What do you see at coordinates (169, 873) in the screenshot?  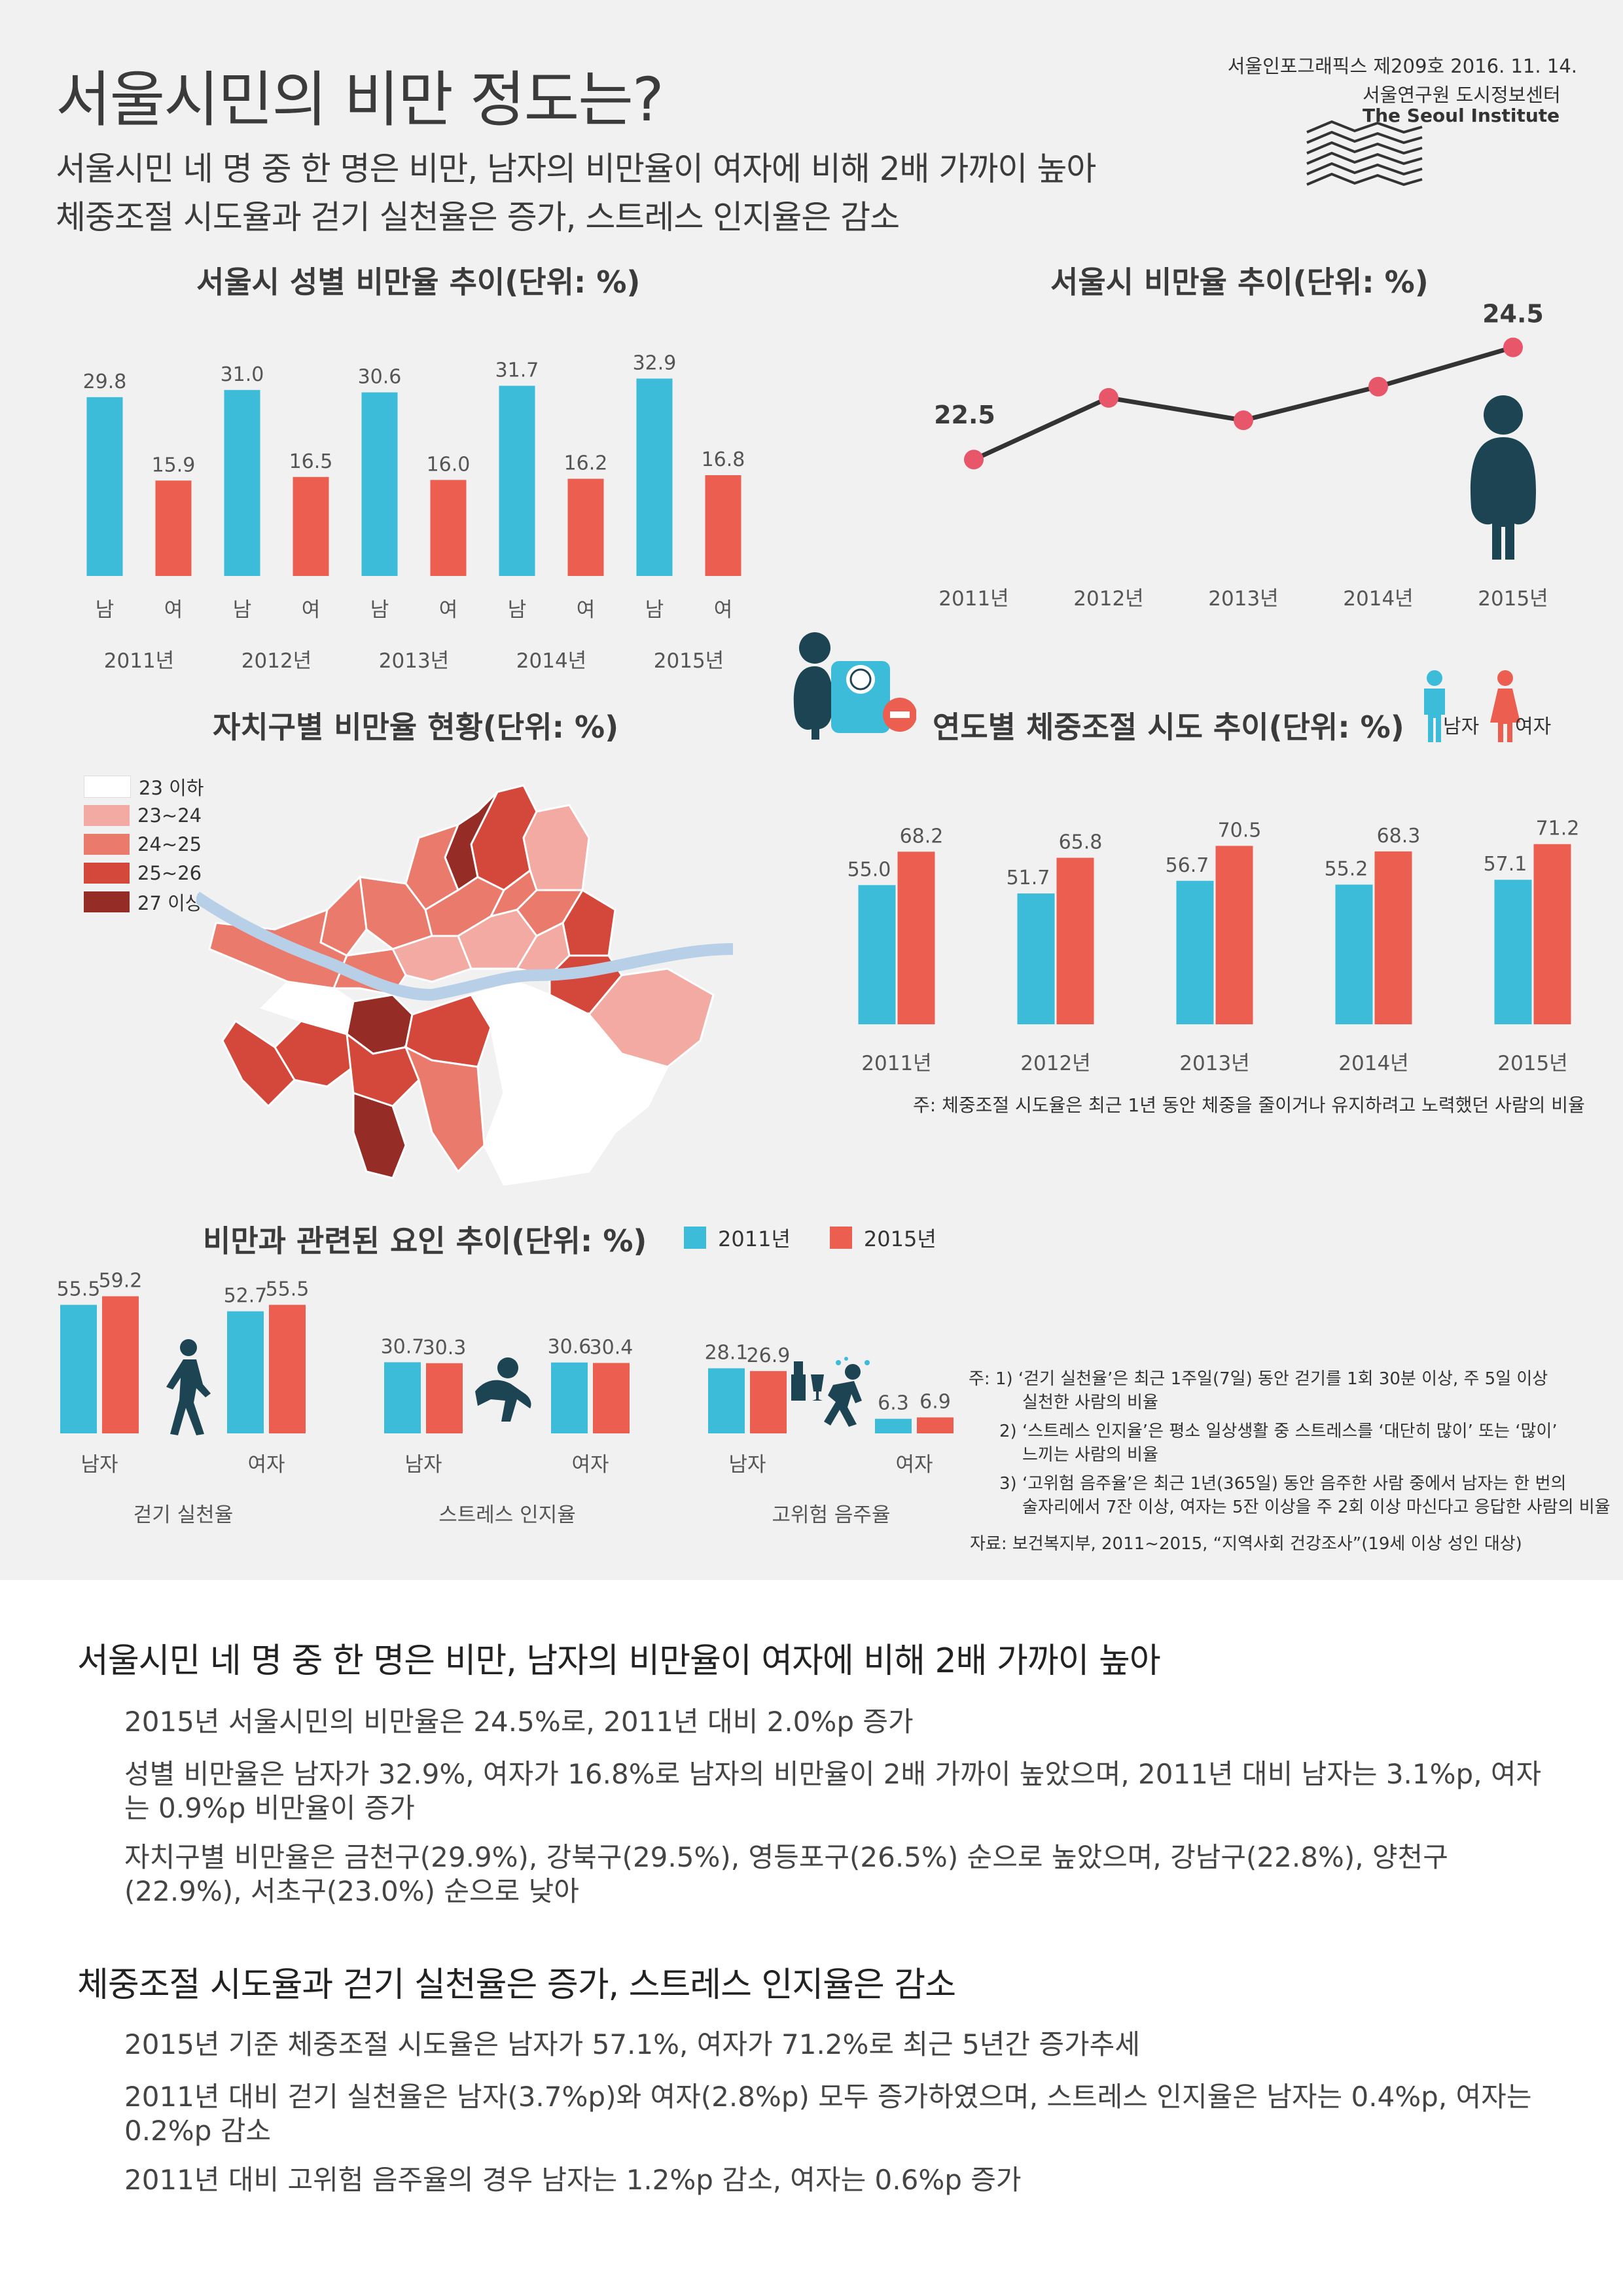 I see `legend-label: 25~26` at bounding box center [169, 873].